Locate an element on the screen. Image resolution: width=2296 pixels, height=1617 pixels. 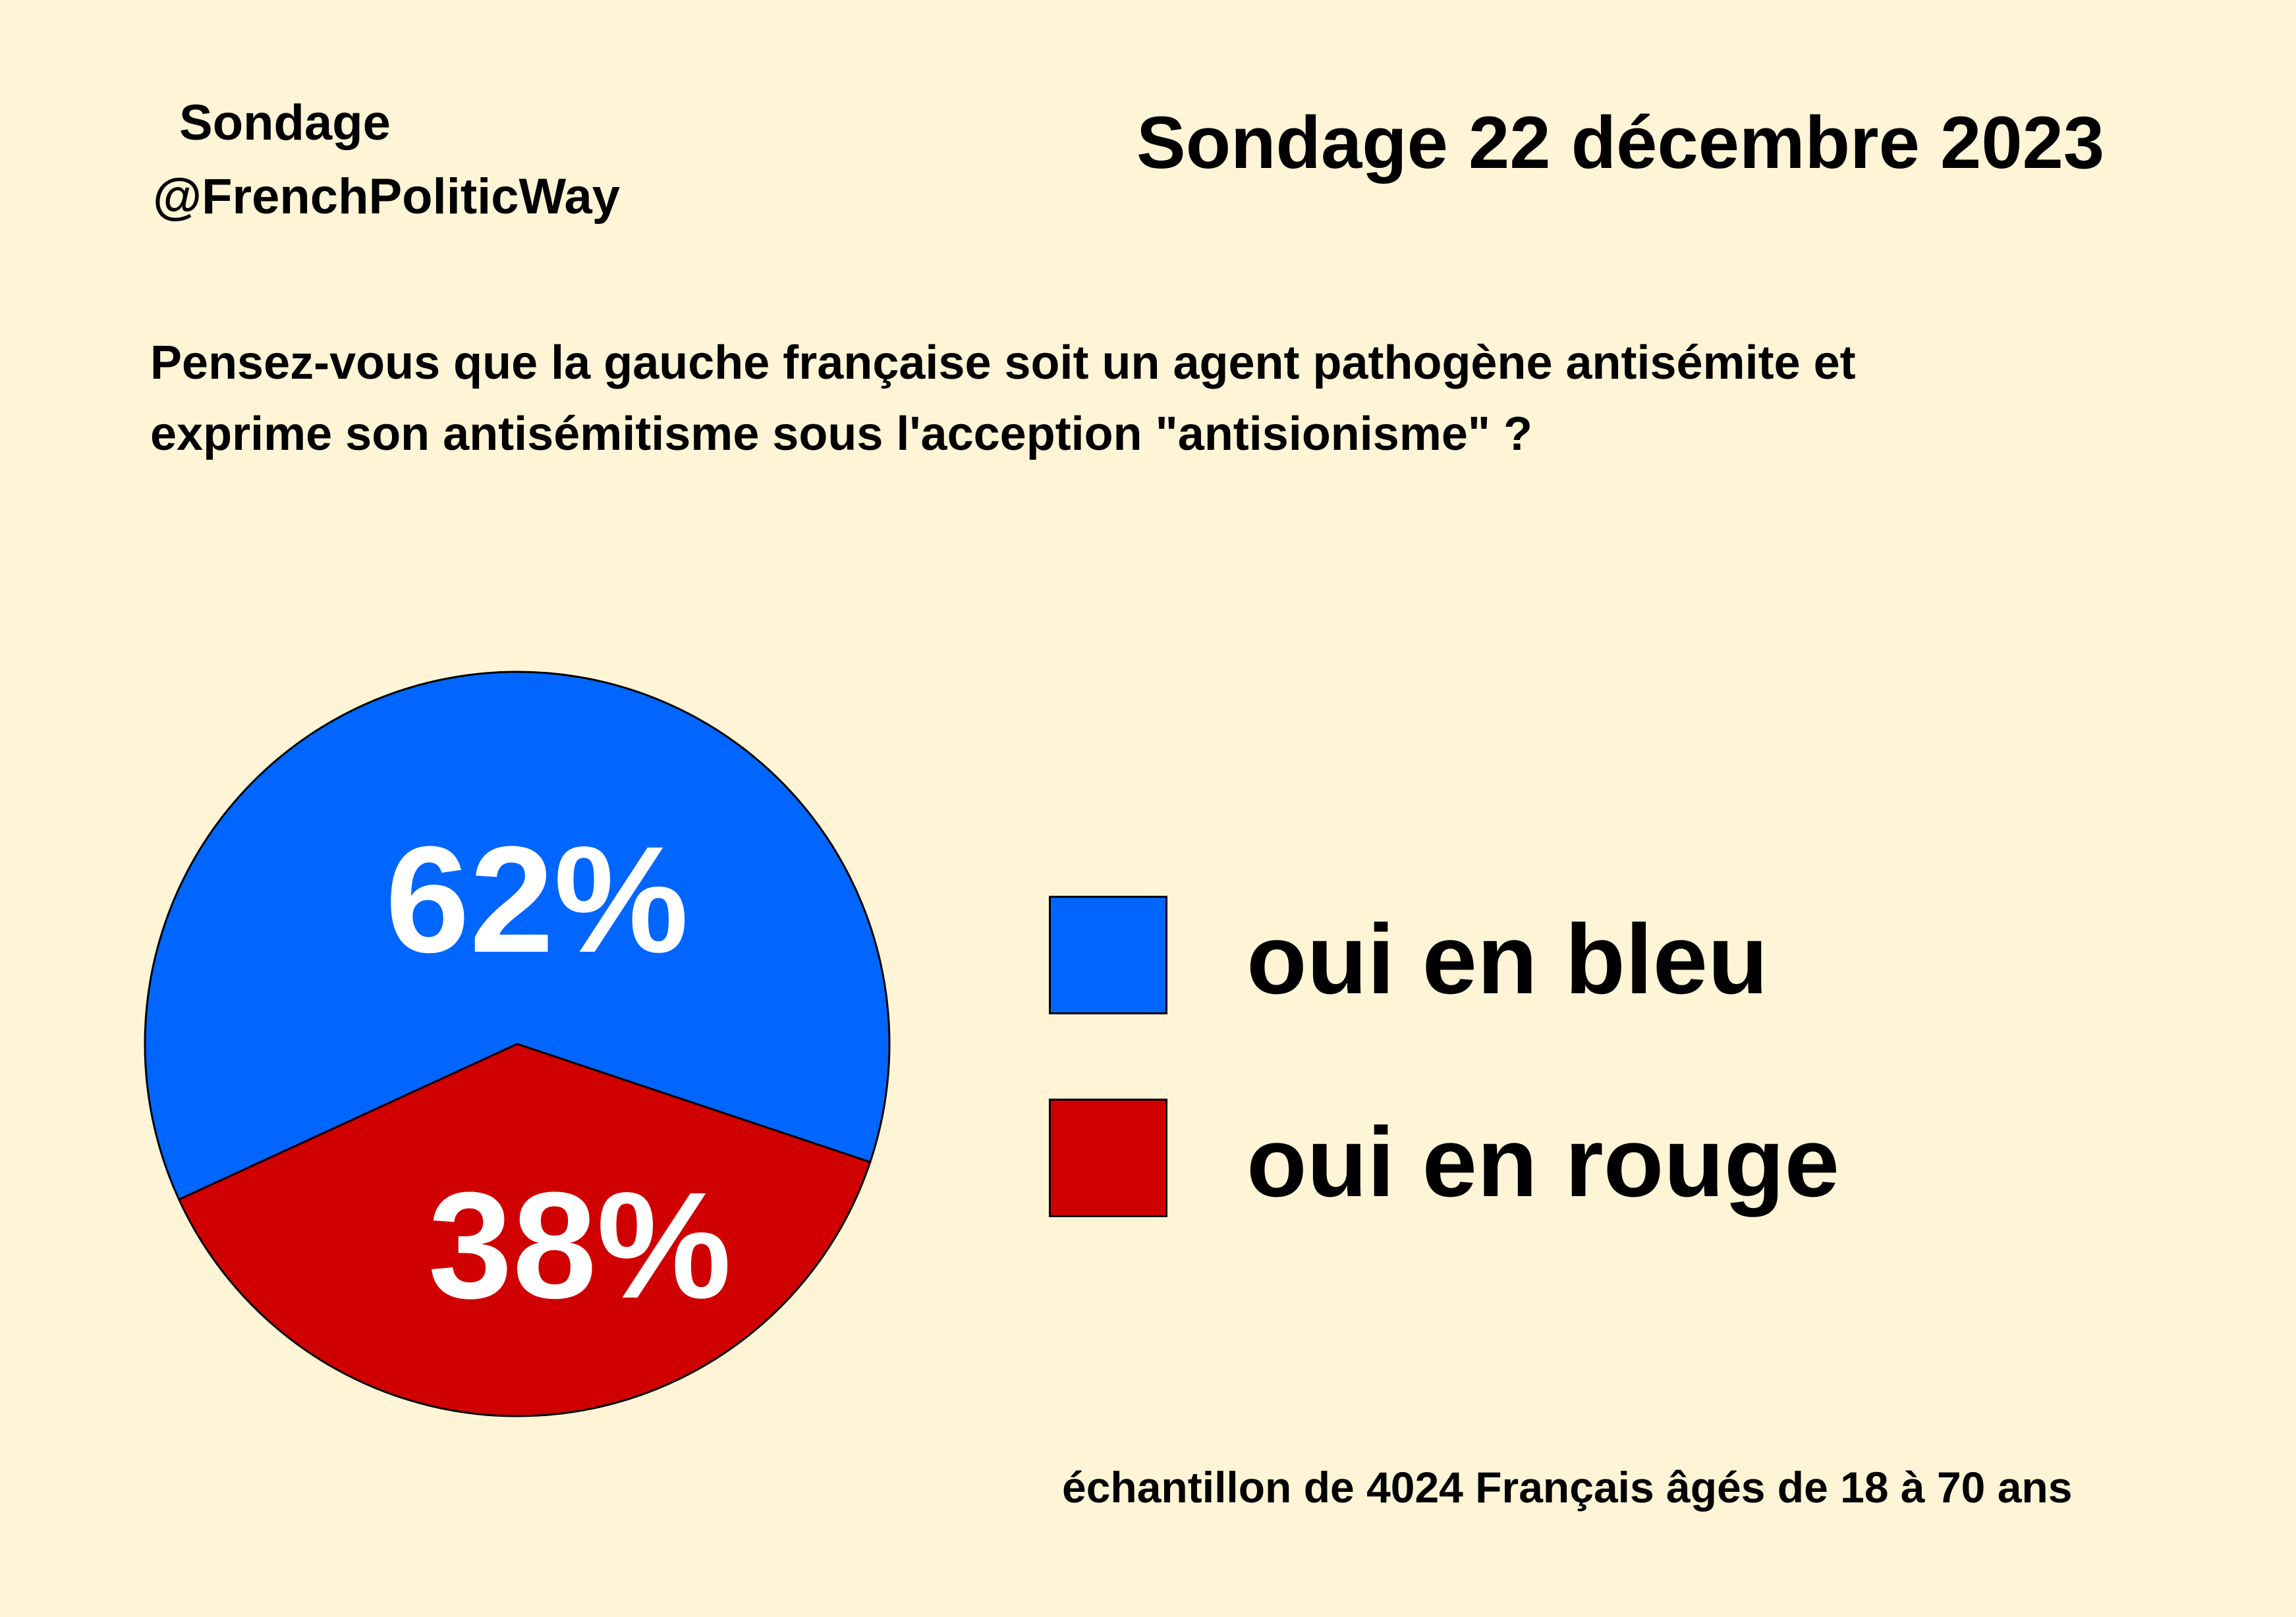
slice-label-blue: 62% is located at coordinates (536, 899).